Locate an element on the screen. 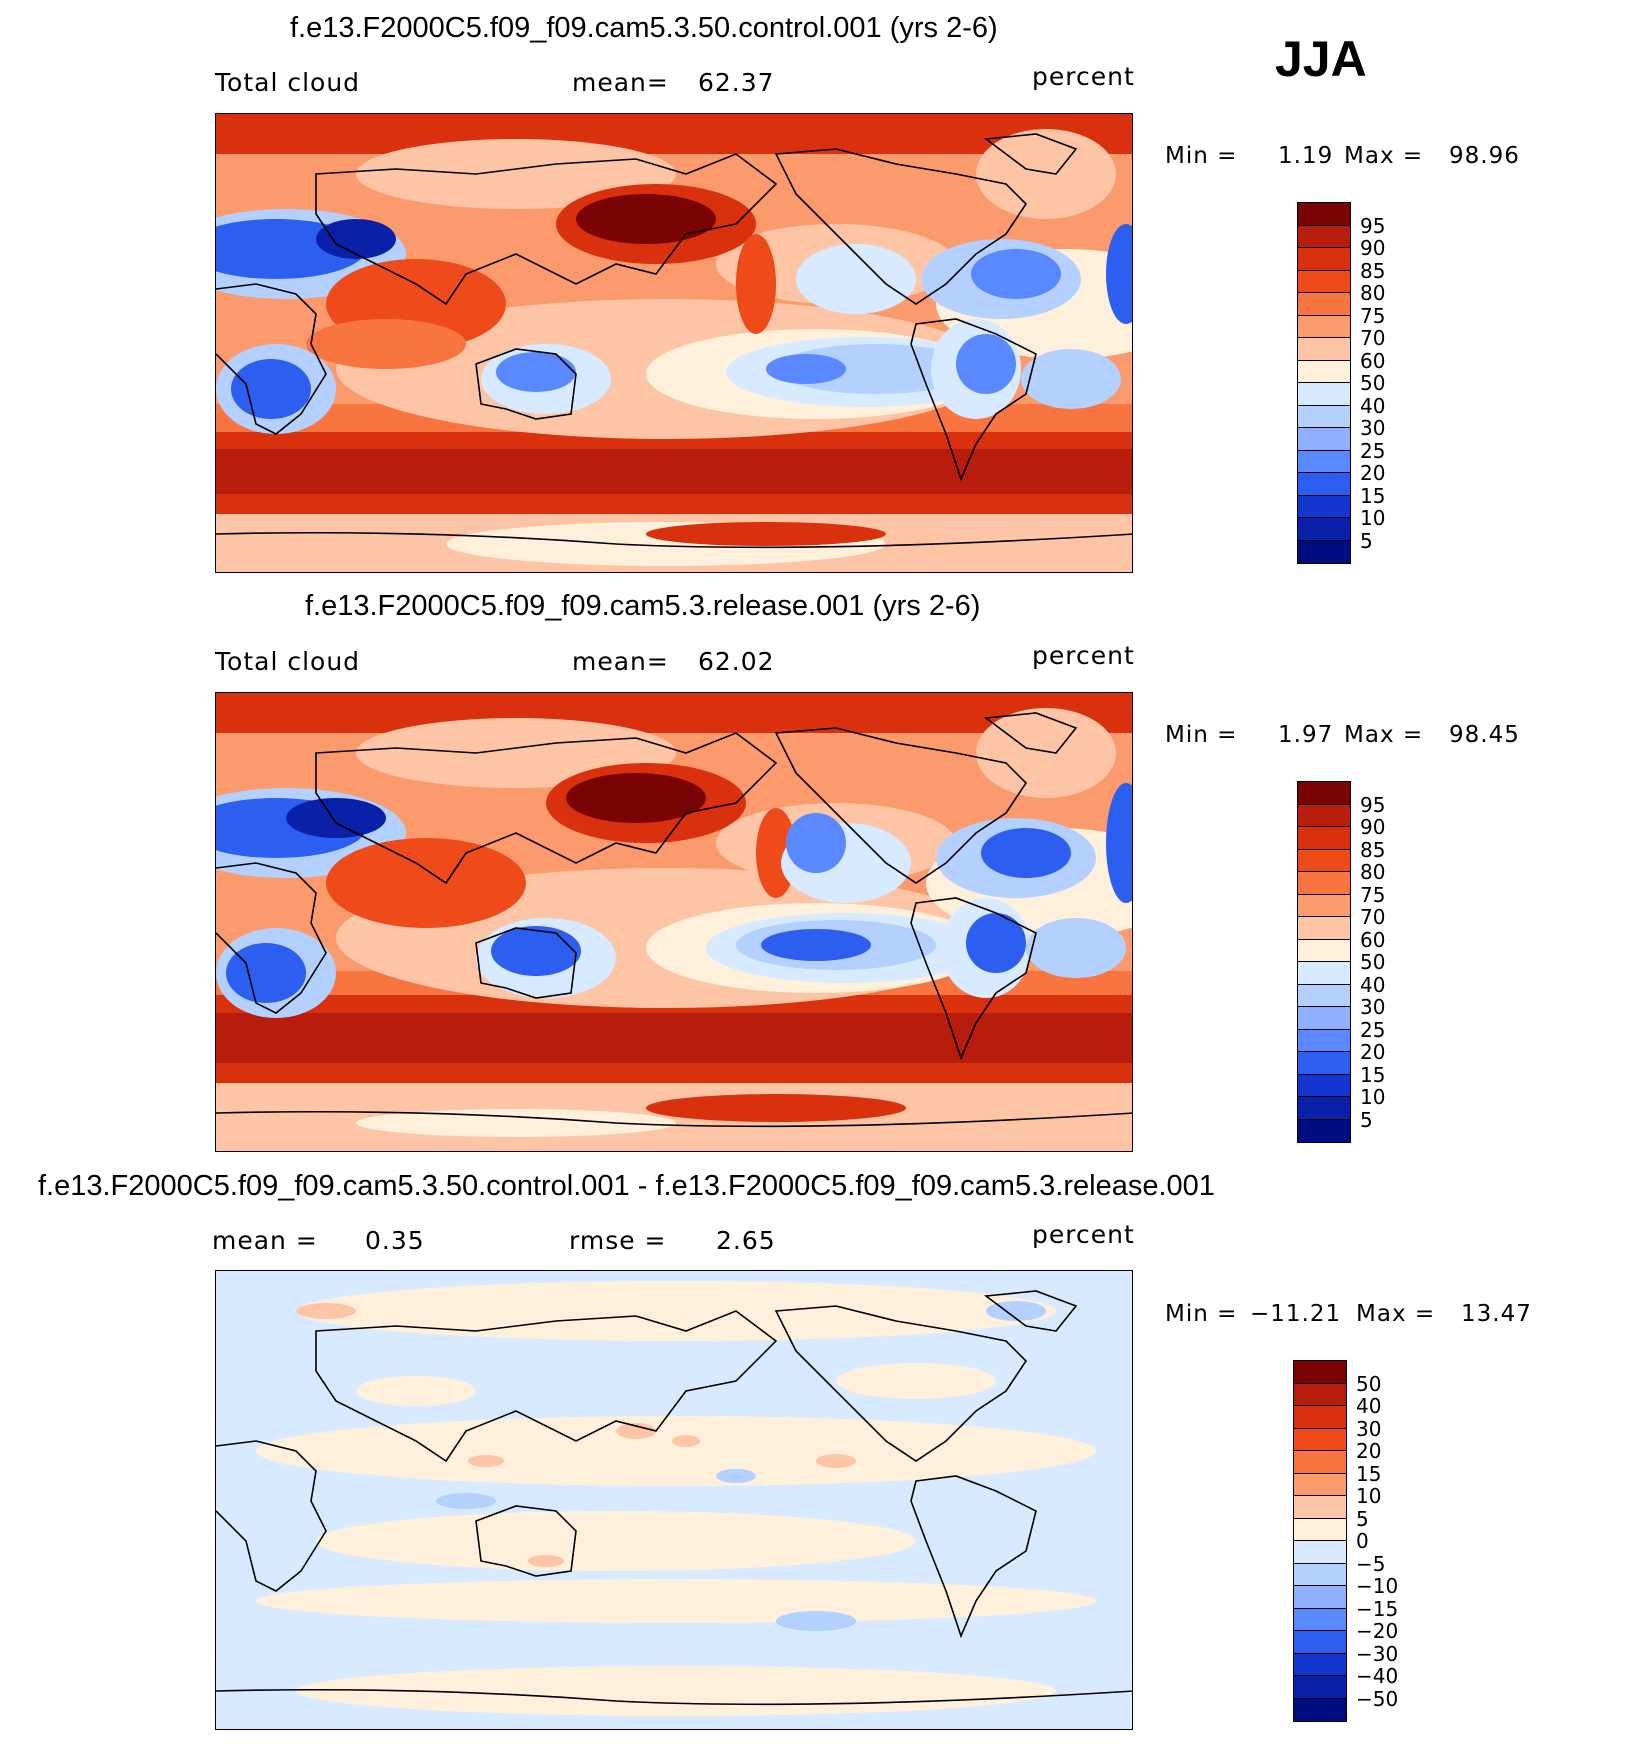  colorbar-tick-label: 75 is located at coordinates (1373, 894).